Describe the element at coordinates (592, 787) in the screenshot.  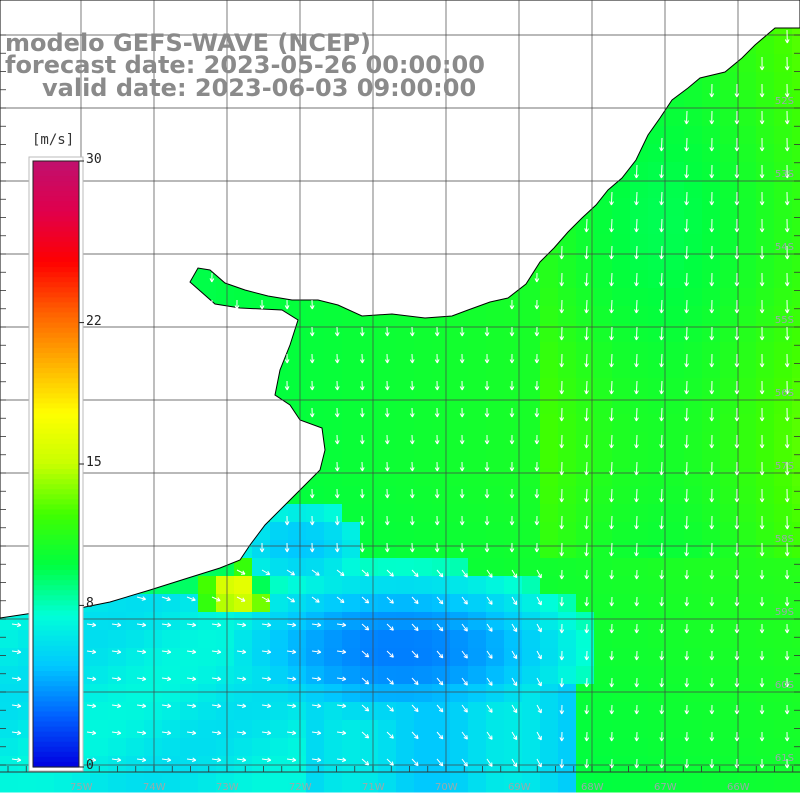
I see `longitude-label: 68W` at that location.